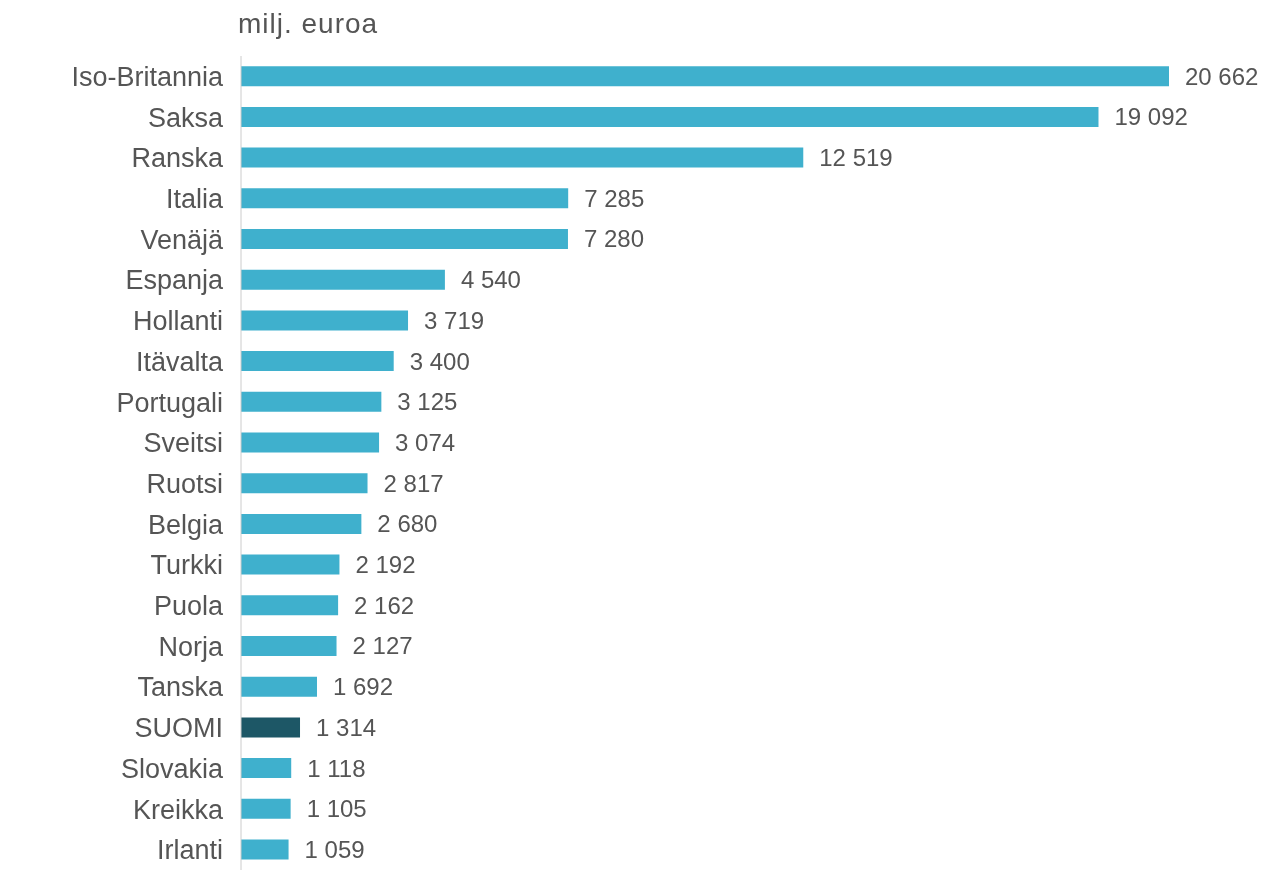  What do you see at coordinates (1222, 76) in the screenshot?
I see `data-label: 20 662` at bounding box center [1222, 76].